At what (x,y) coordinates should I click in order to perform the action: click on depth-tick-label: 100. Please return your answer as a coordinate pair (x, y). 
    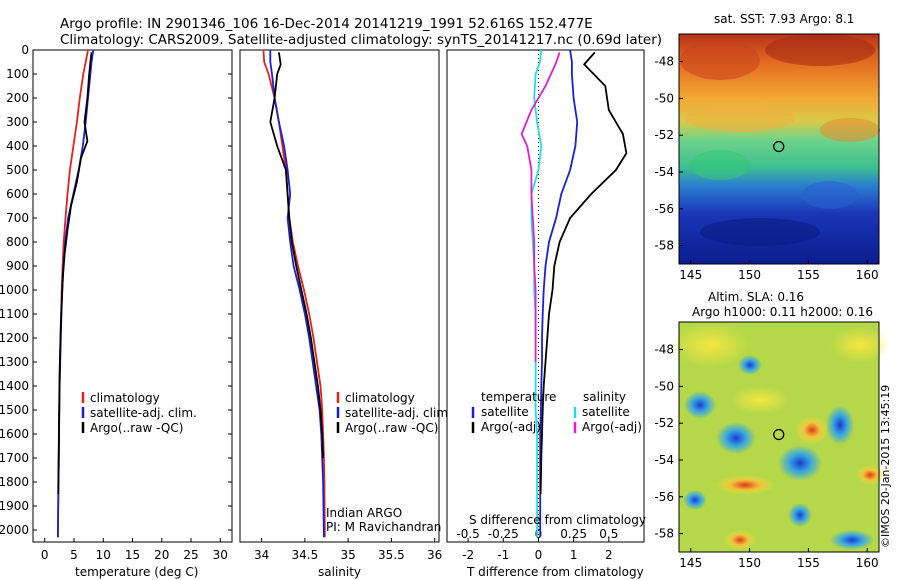
    Looking at the image, I should click on (17, 74).